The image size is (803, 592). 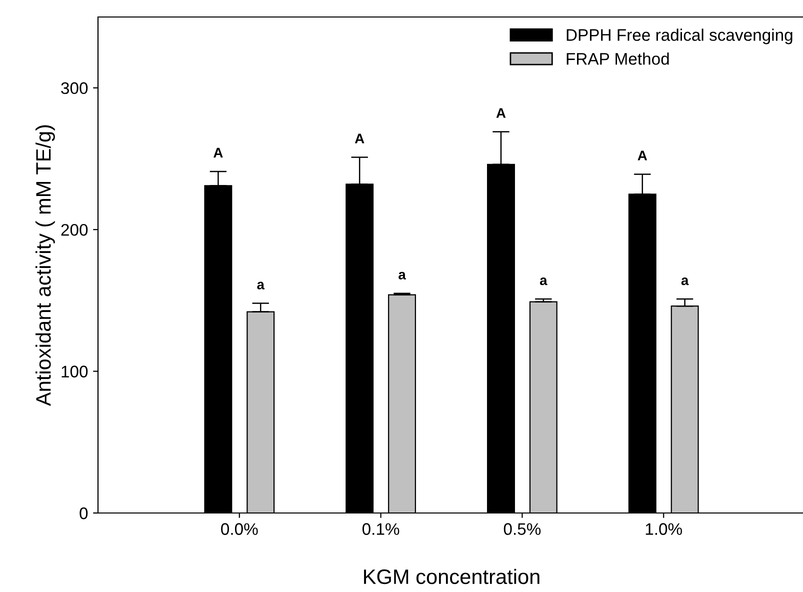 I want to click on legend-label: FRAP Method, so click(x=617, y=58).